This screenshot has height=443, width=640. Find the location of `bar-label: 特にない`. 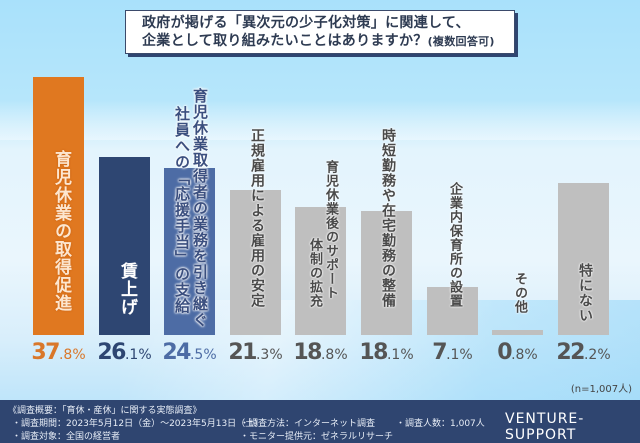

bar-label: 特にない is located at coordinates (585, 293).